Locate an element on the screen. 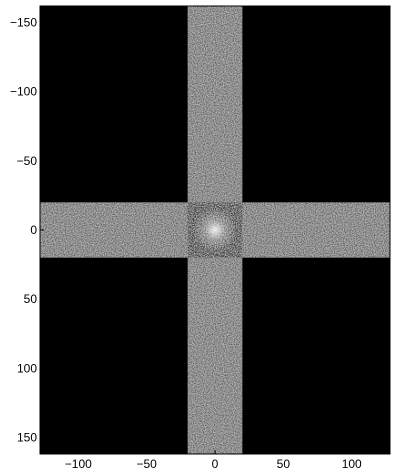  x-tick-label: 0 is located at coordinates (215, 464).